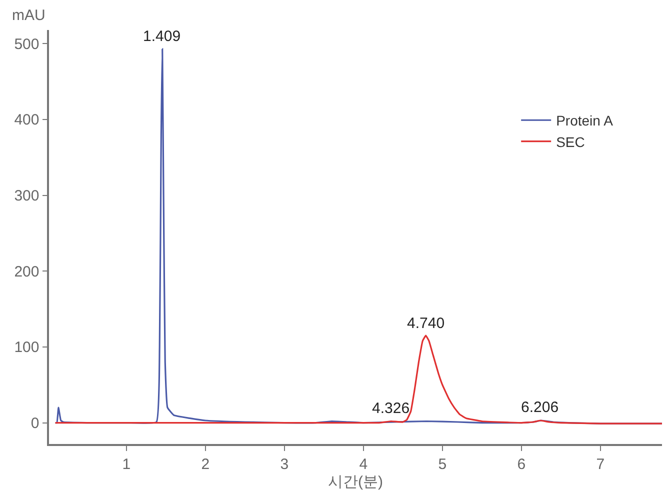 Image resolution: width=664 pixels, height=494 pixels. Describe the element at coordinates (363, 464) in the screenshot. I see `x-tick-label: 4` at that location.